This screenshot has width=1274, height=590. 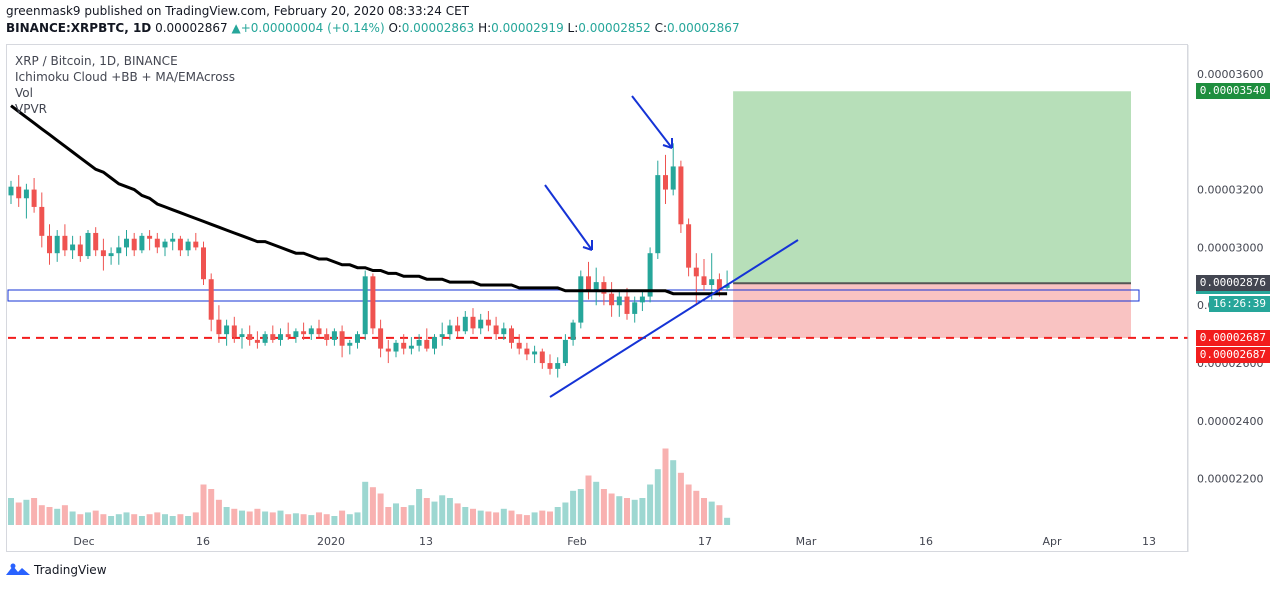 What do you see at coordinates (1230, 190) in the screenshot?
I see `y-tick-label: 0.00003200` at bounding box center [1230, 190].